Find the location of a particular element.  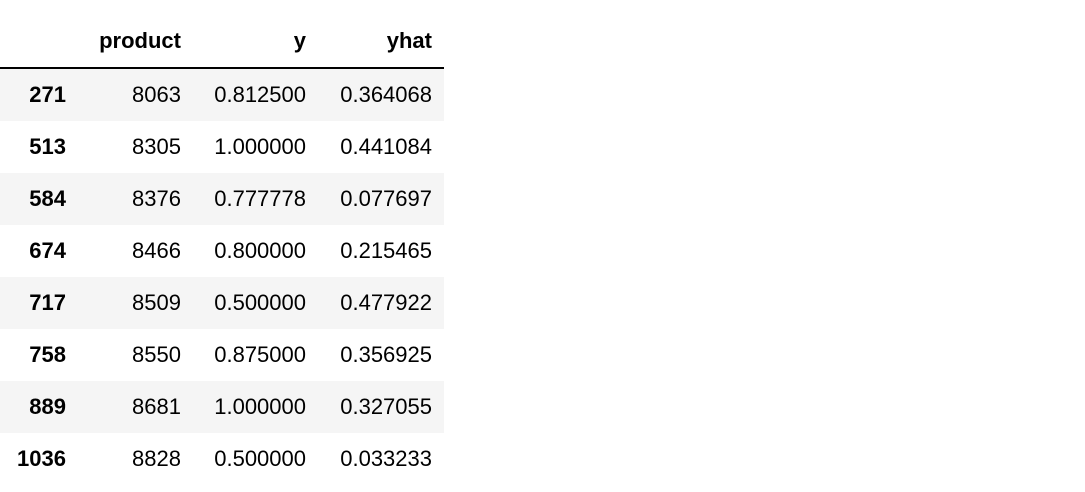

row-index: 271 is located at coordinates (47, 94).